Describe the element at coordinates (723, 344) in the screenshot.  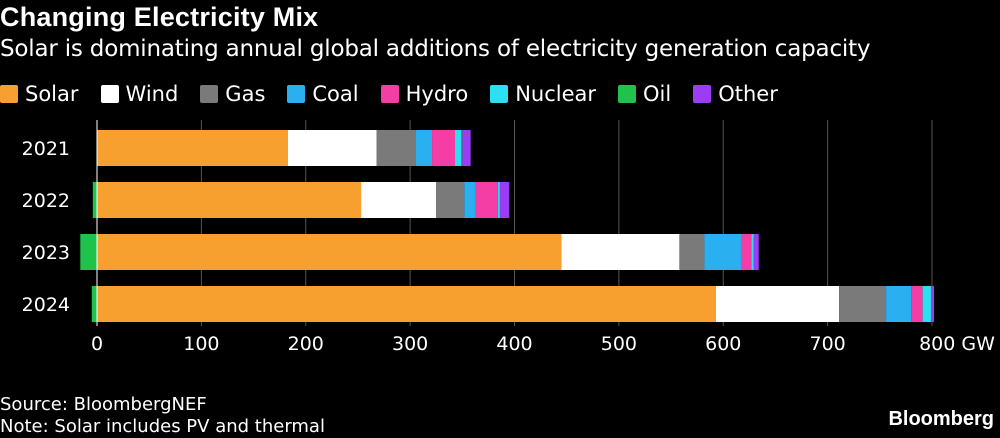
I see `x-tick-label: 600` at that location.